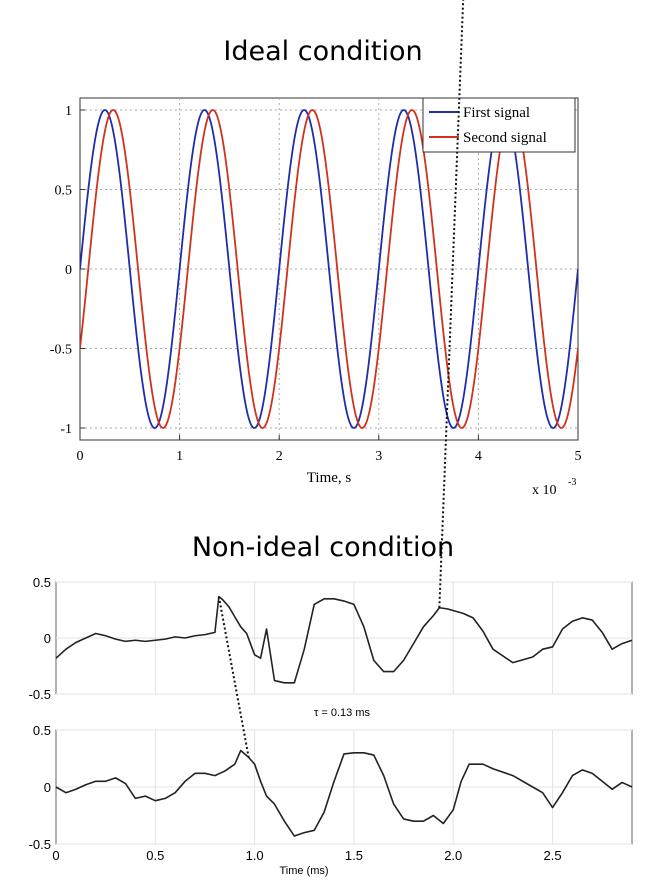 This screenshot has width=646, height=896. Describe the element at coordinates (329, 478) in the screenshot. I see `x-axis-label: Time, s` at that location.